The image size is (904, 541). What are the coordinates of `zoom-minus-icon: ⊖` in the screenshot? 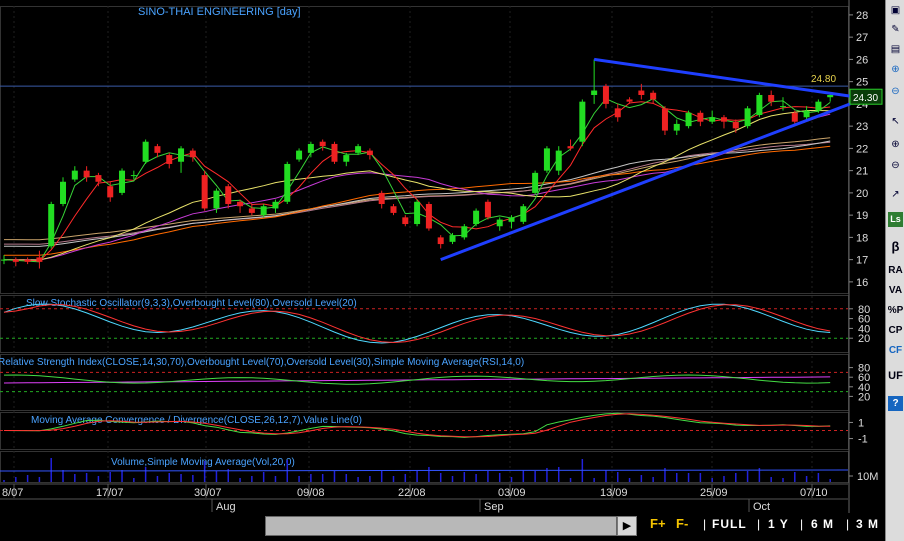 It's located at (895, 91).